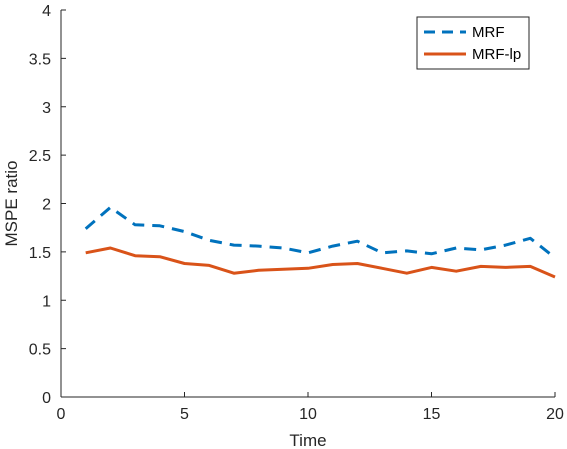  What do you see at coordinates (46, 108) in the screenshot?
I see `y-tick-label: 3` at bounding box center [46, 108].